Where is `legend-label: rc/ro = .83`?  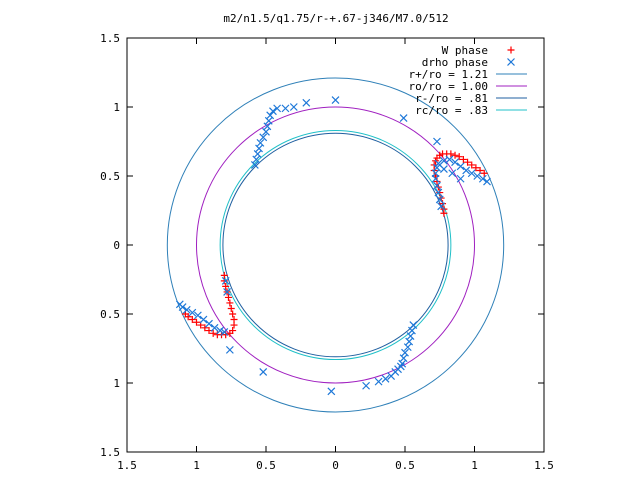 legend-label: rc/ro = .83 is located at coordinates (451, 110).